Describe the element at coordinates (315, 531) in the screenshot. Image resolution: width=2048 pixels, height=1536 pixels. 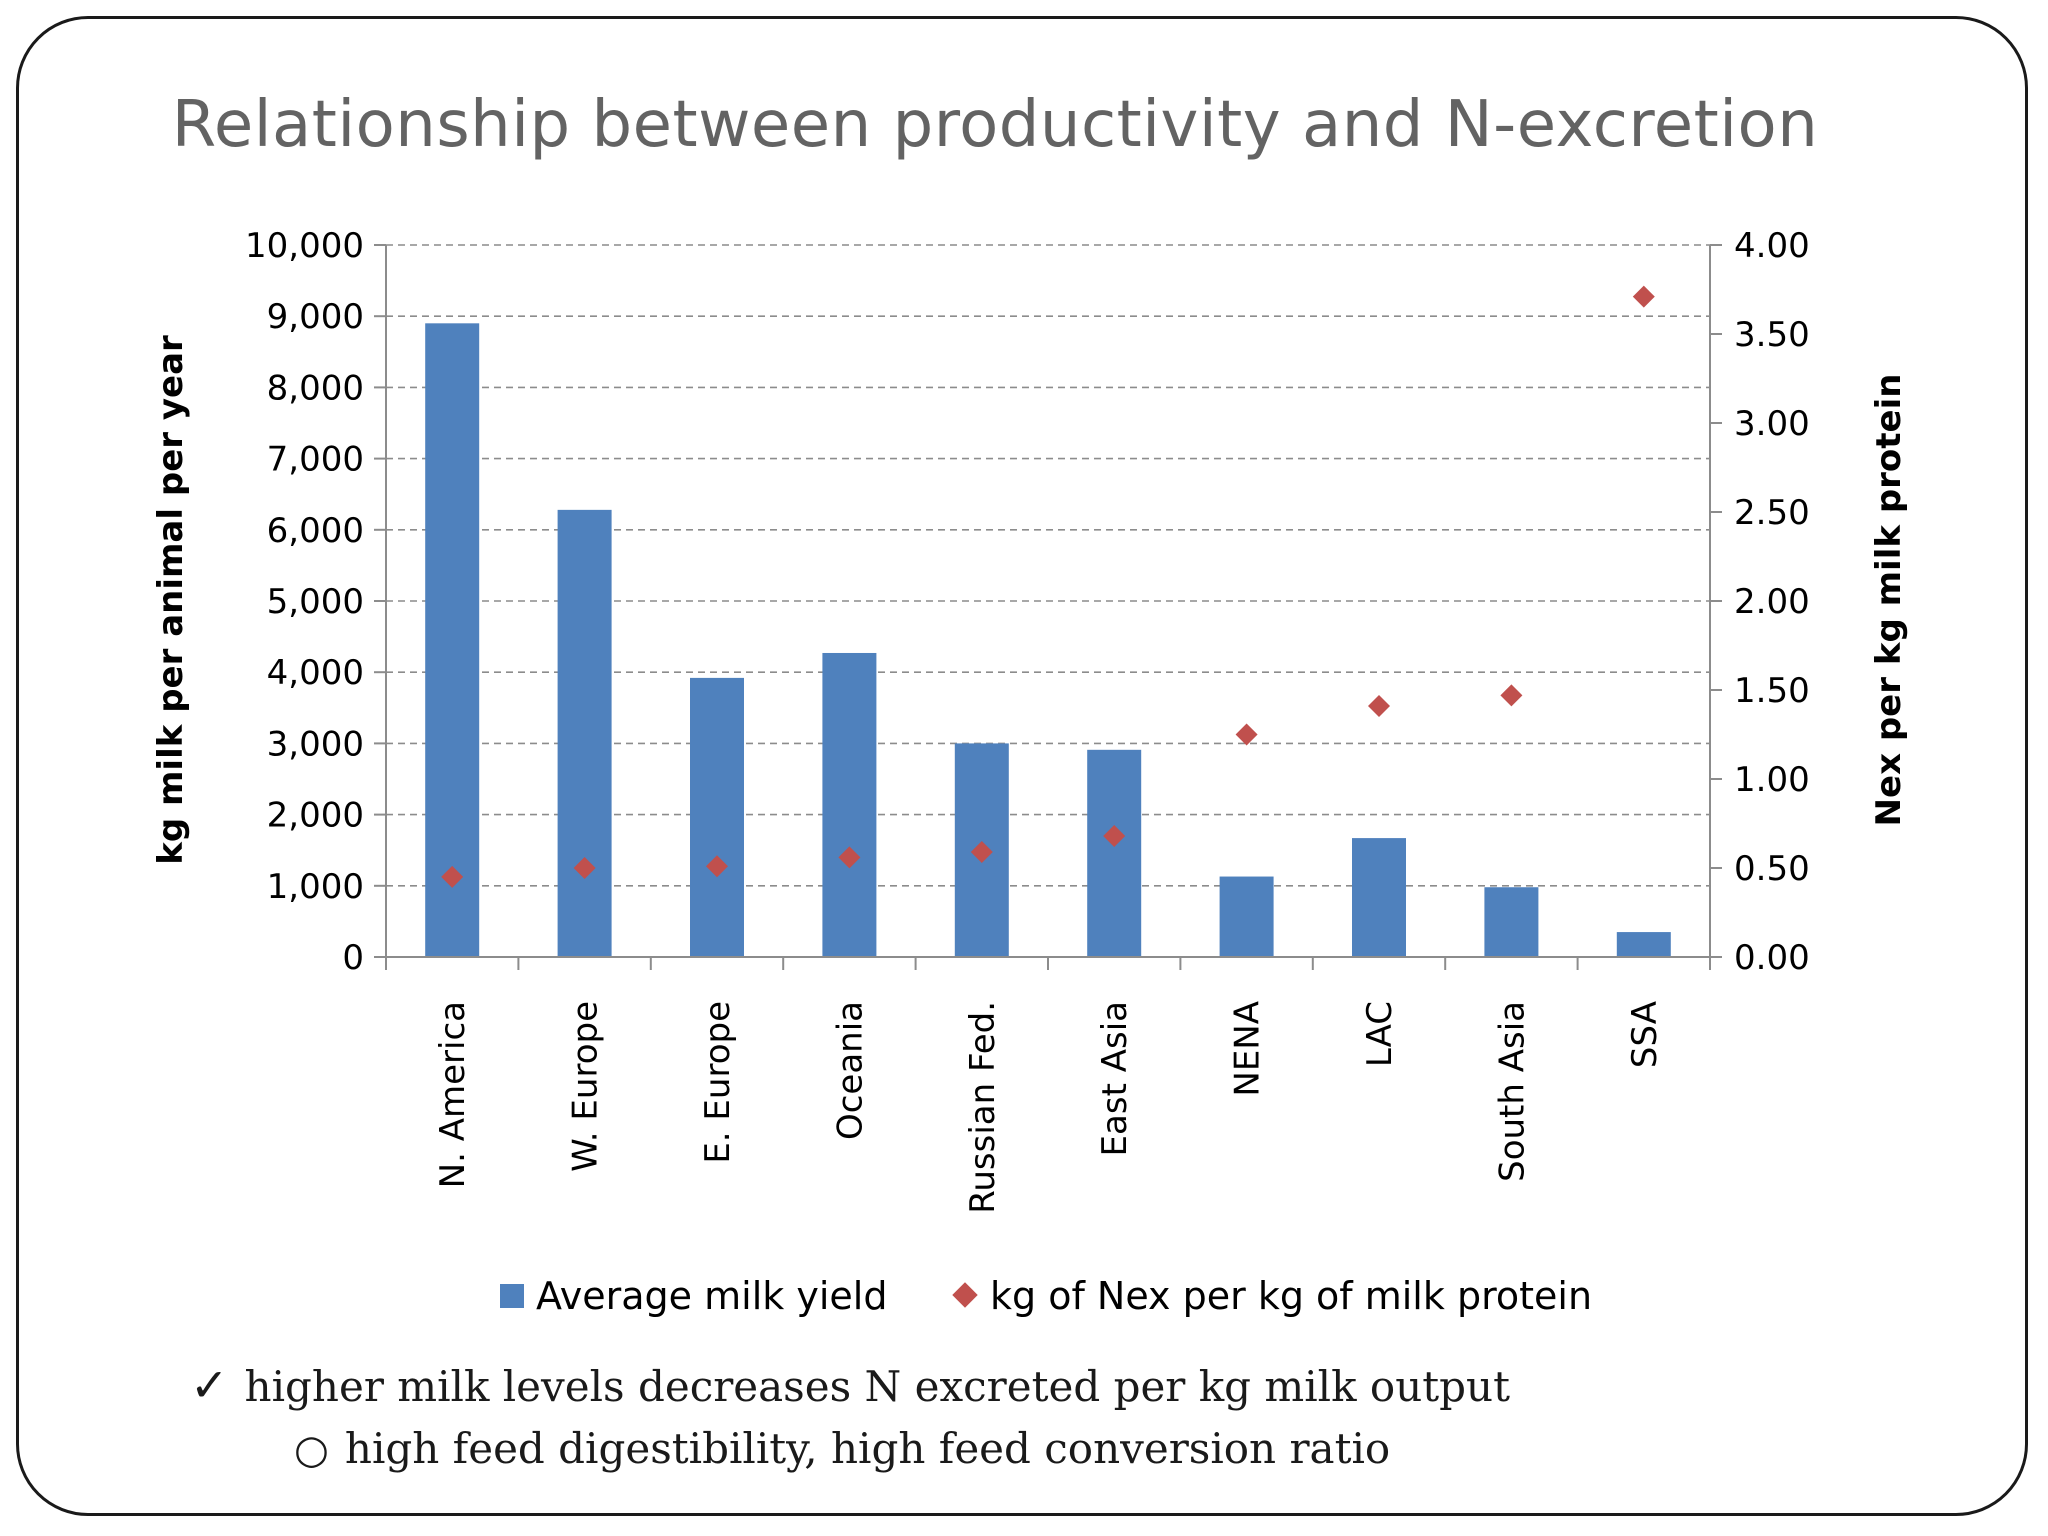
I see `y-tick-label-left: 6,000` at that location.